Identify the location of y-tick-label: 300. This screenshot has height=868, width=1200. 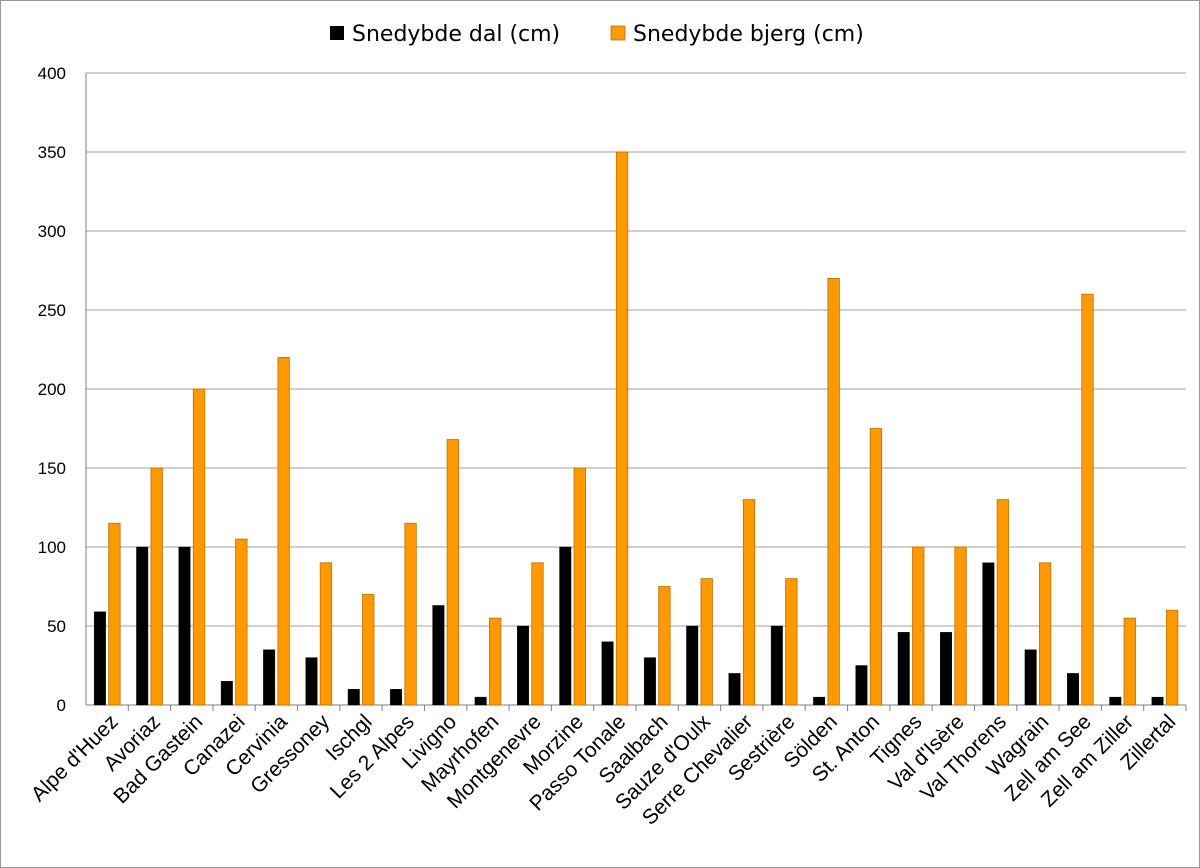
(52, 231).